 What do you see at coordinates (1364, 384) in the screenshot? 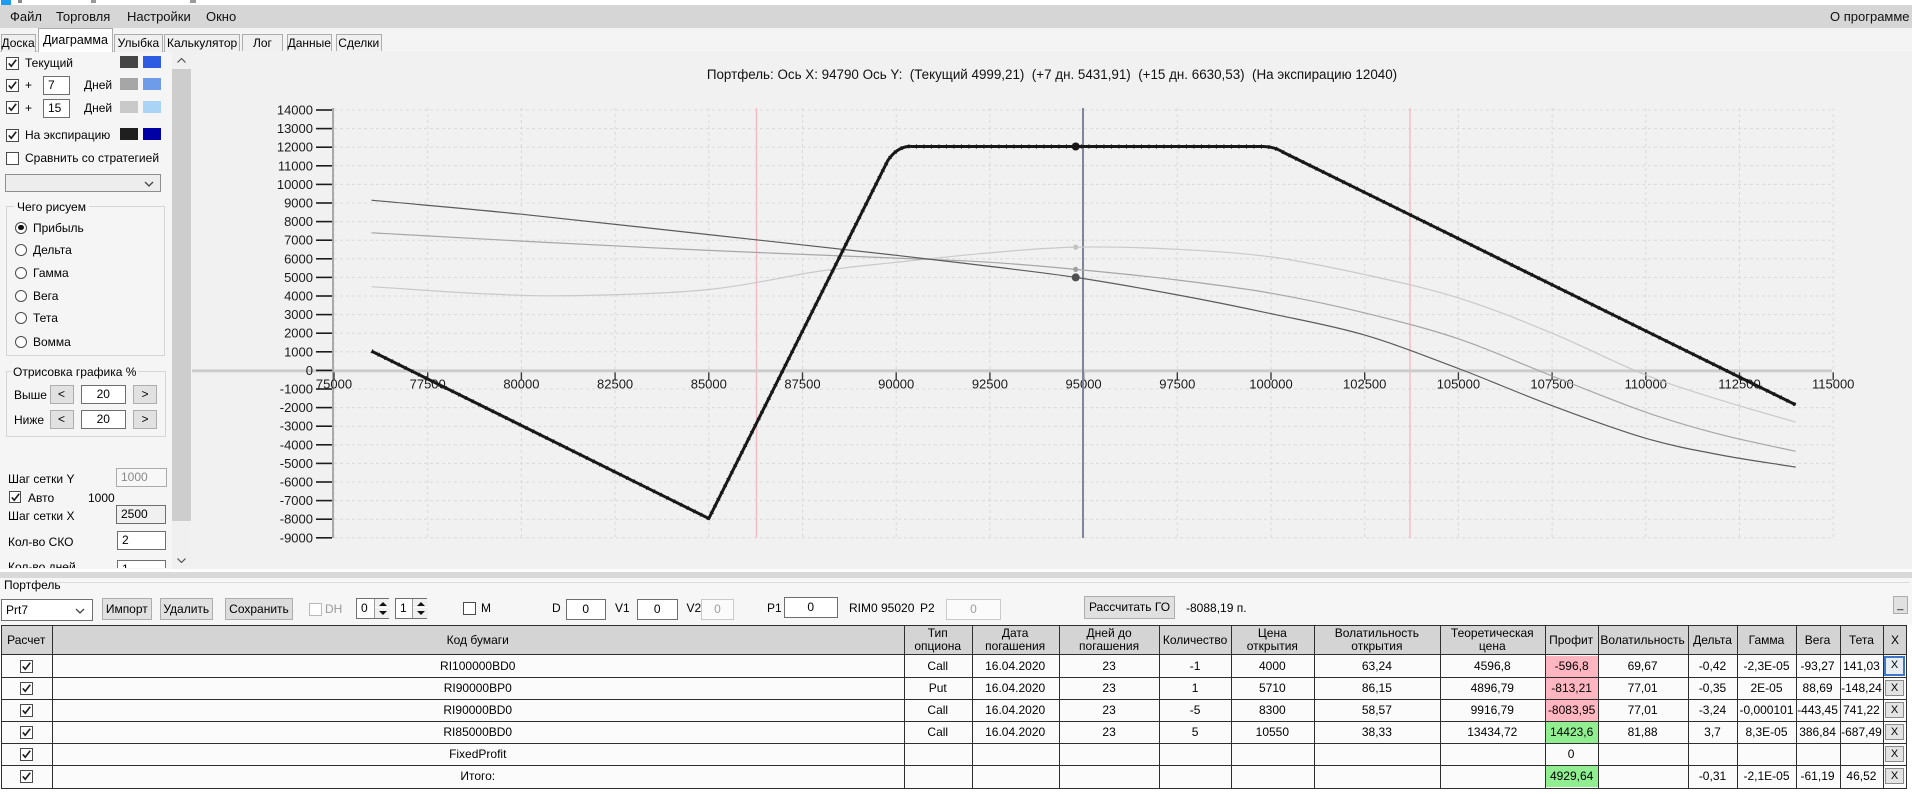
I see `svg-text: 102500` at bounding box center [1364, 384].